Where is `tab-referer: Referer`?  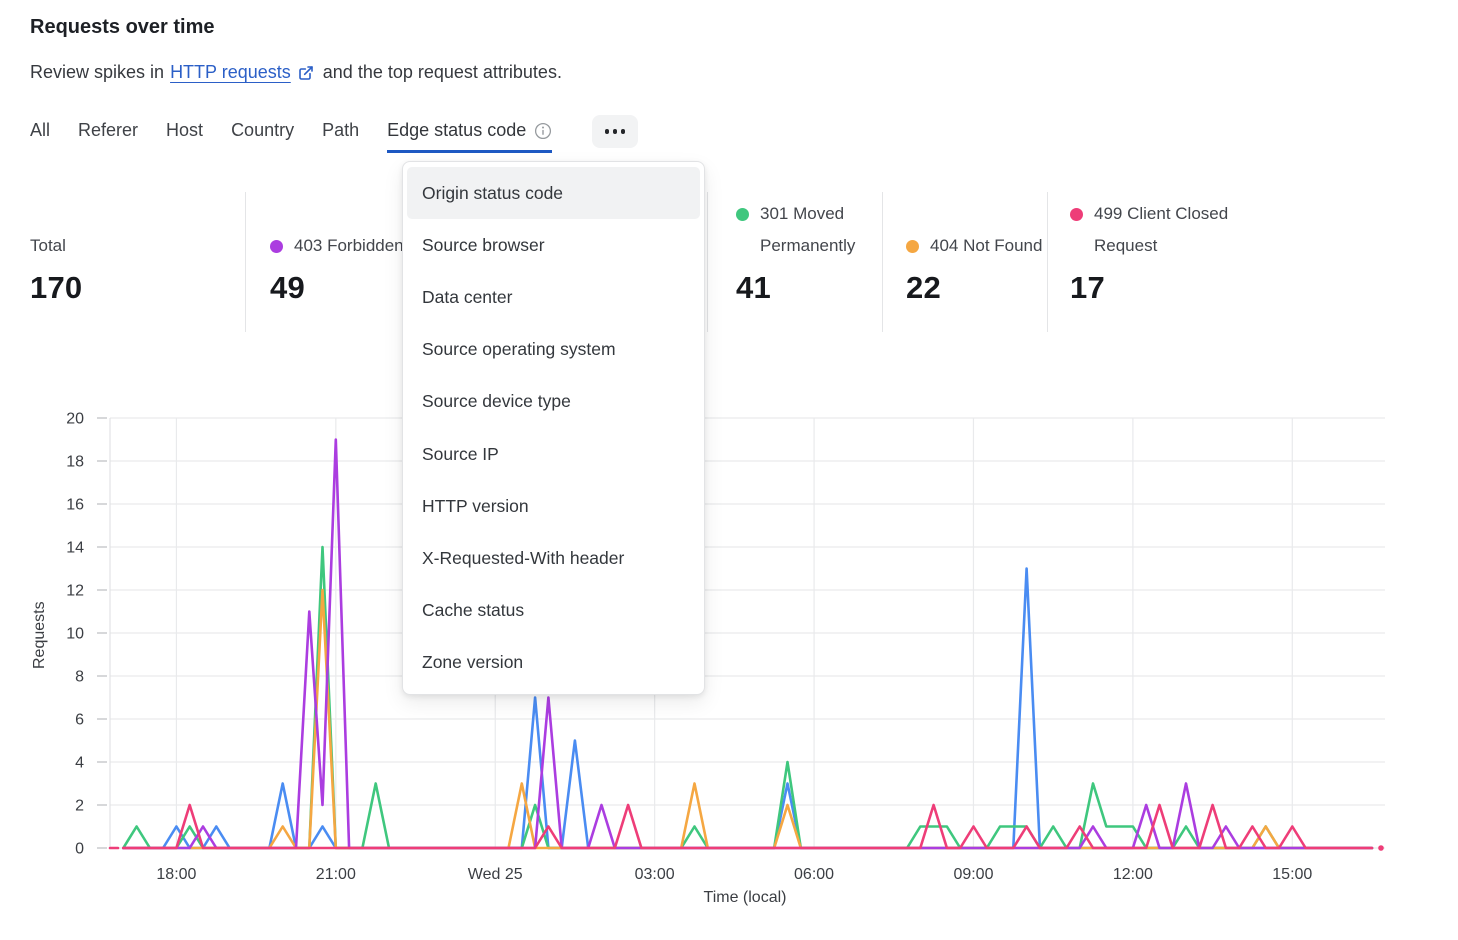 tab-referer: Referer is located at coordinates (108, 130).